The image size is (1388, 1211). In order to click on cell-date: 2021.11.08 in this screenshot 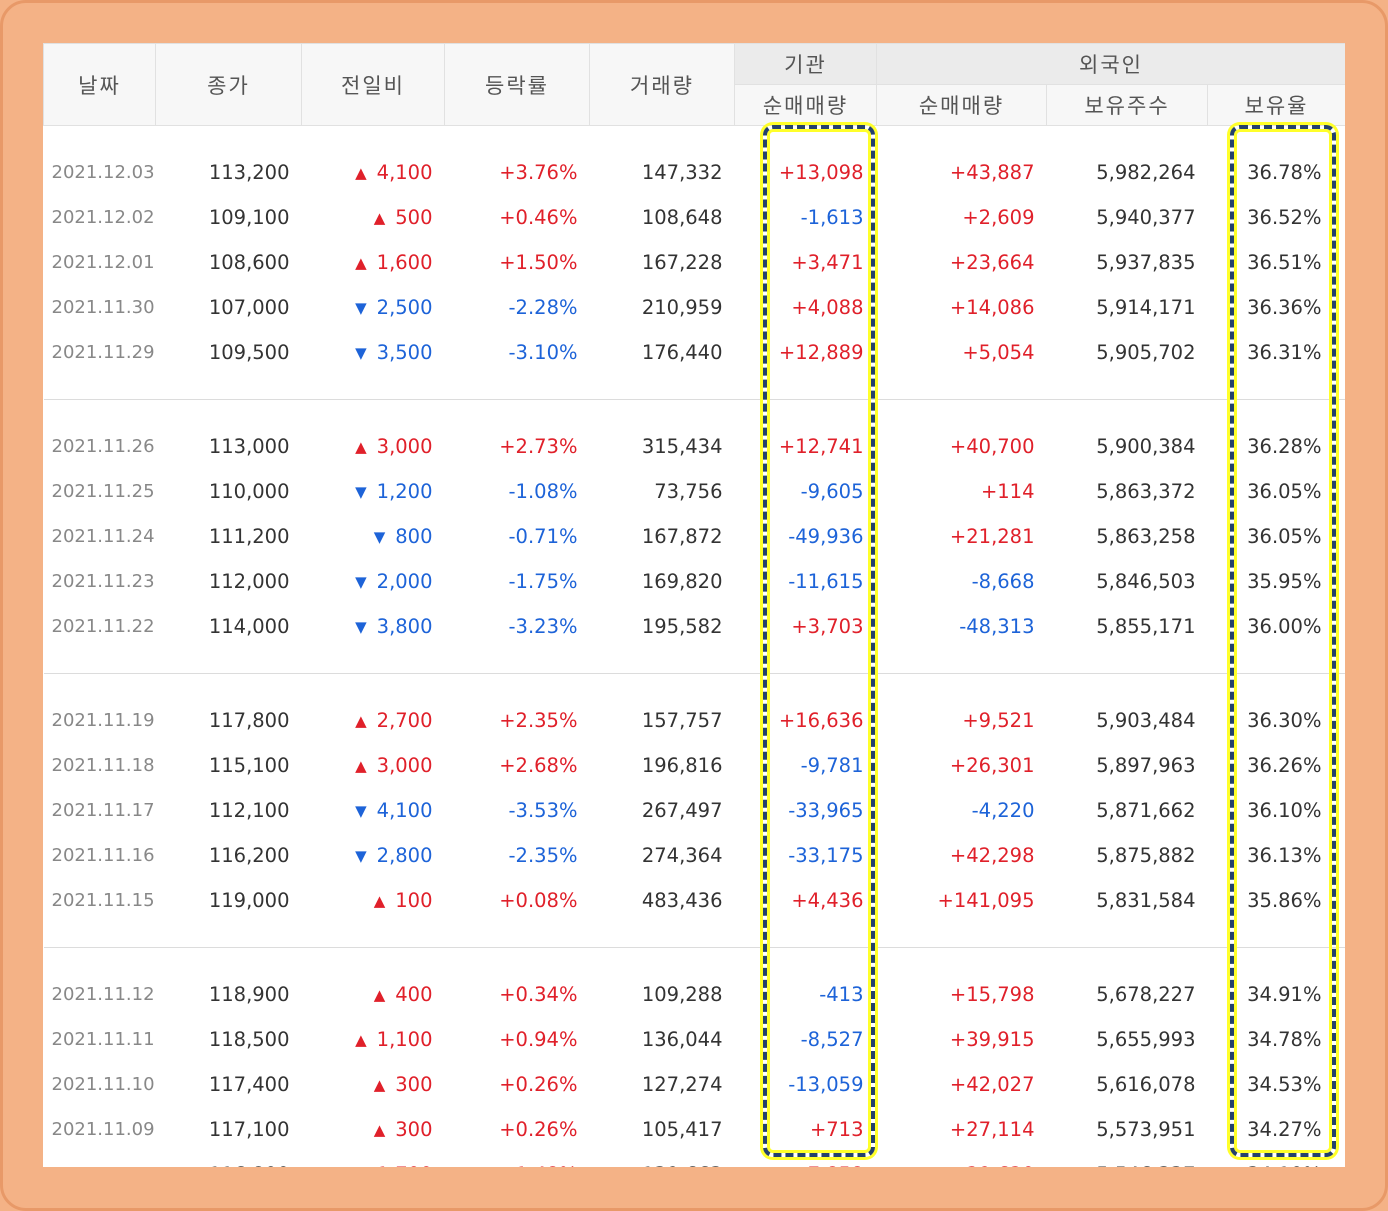, I will do `click(100, 1159)`.